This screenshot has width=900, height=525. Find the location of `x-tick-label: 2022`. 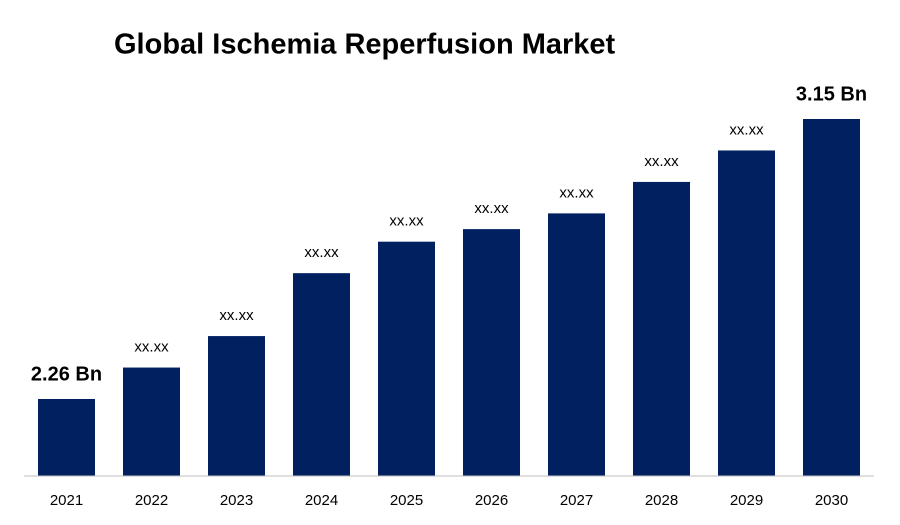

x-tick-label: 2022 is located at coordinates (151, 500).